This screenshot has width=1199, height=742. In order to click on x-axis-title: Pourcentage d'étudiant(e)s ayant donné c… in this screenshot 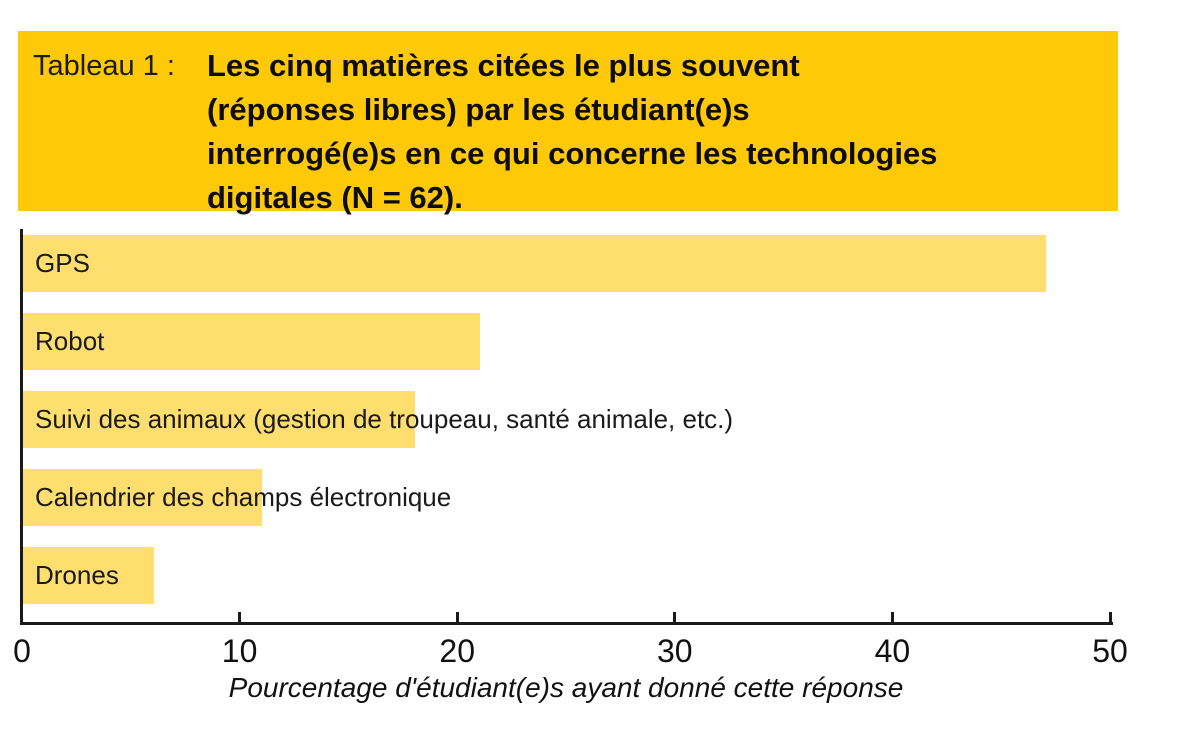, I will do `click(566, 687)`.